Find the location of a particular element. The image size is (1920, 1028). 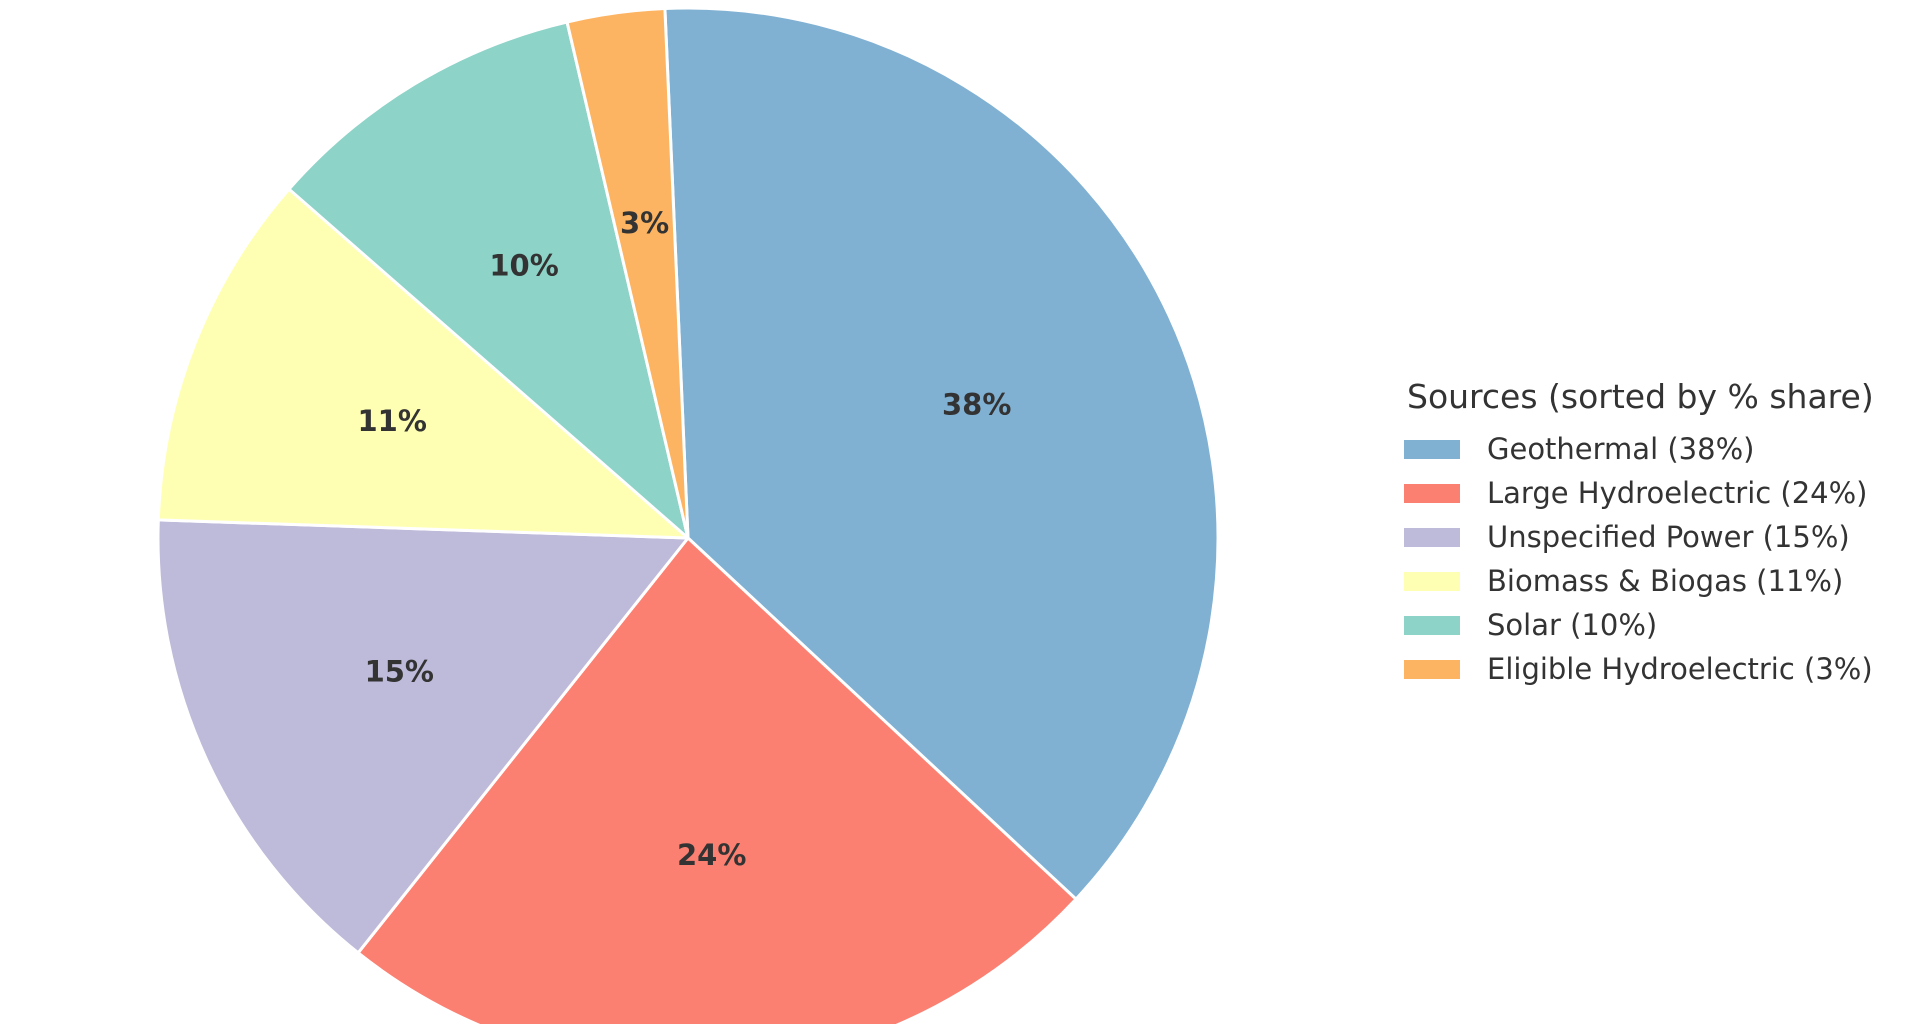

legend-item-large-hydroelectric: Large Hydroelectric (24%) is located at coordinates (1654, 493).